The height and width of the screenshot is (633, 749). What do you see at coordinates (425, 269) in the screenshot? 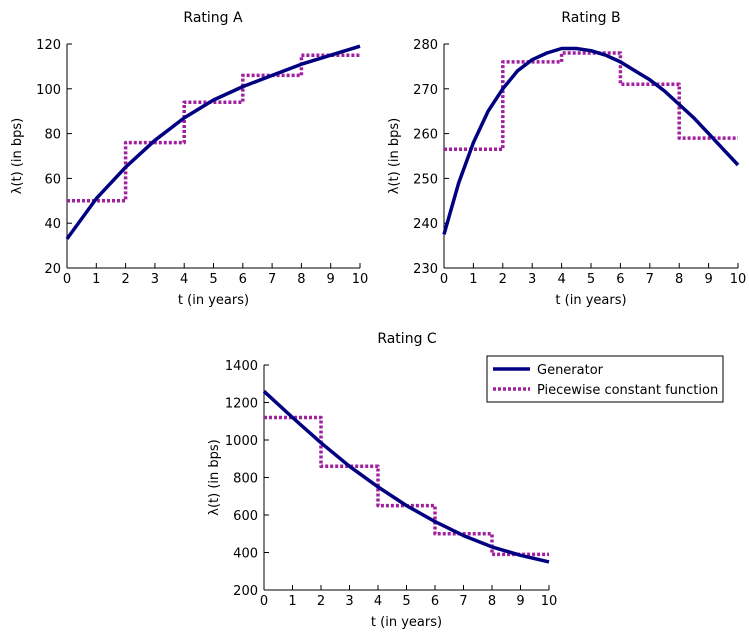
I see `y-tick-label: 230` at bounding box center [425, 269].